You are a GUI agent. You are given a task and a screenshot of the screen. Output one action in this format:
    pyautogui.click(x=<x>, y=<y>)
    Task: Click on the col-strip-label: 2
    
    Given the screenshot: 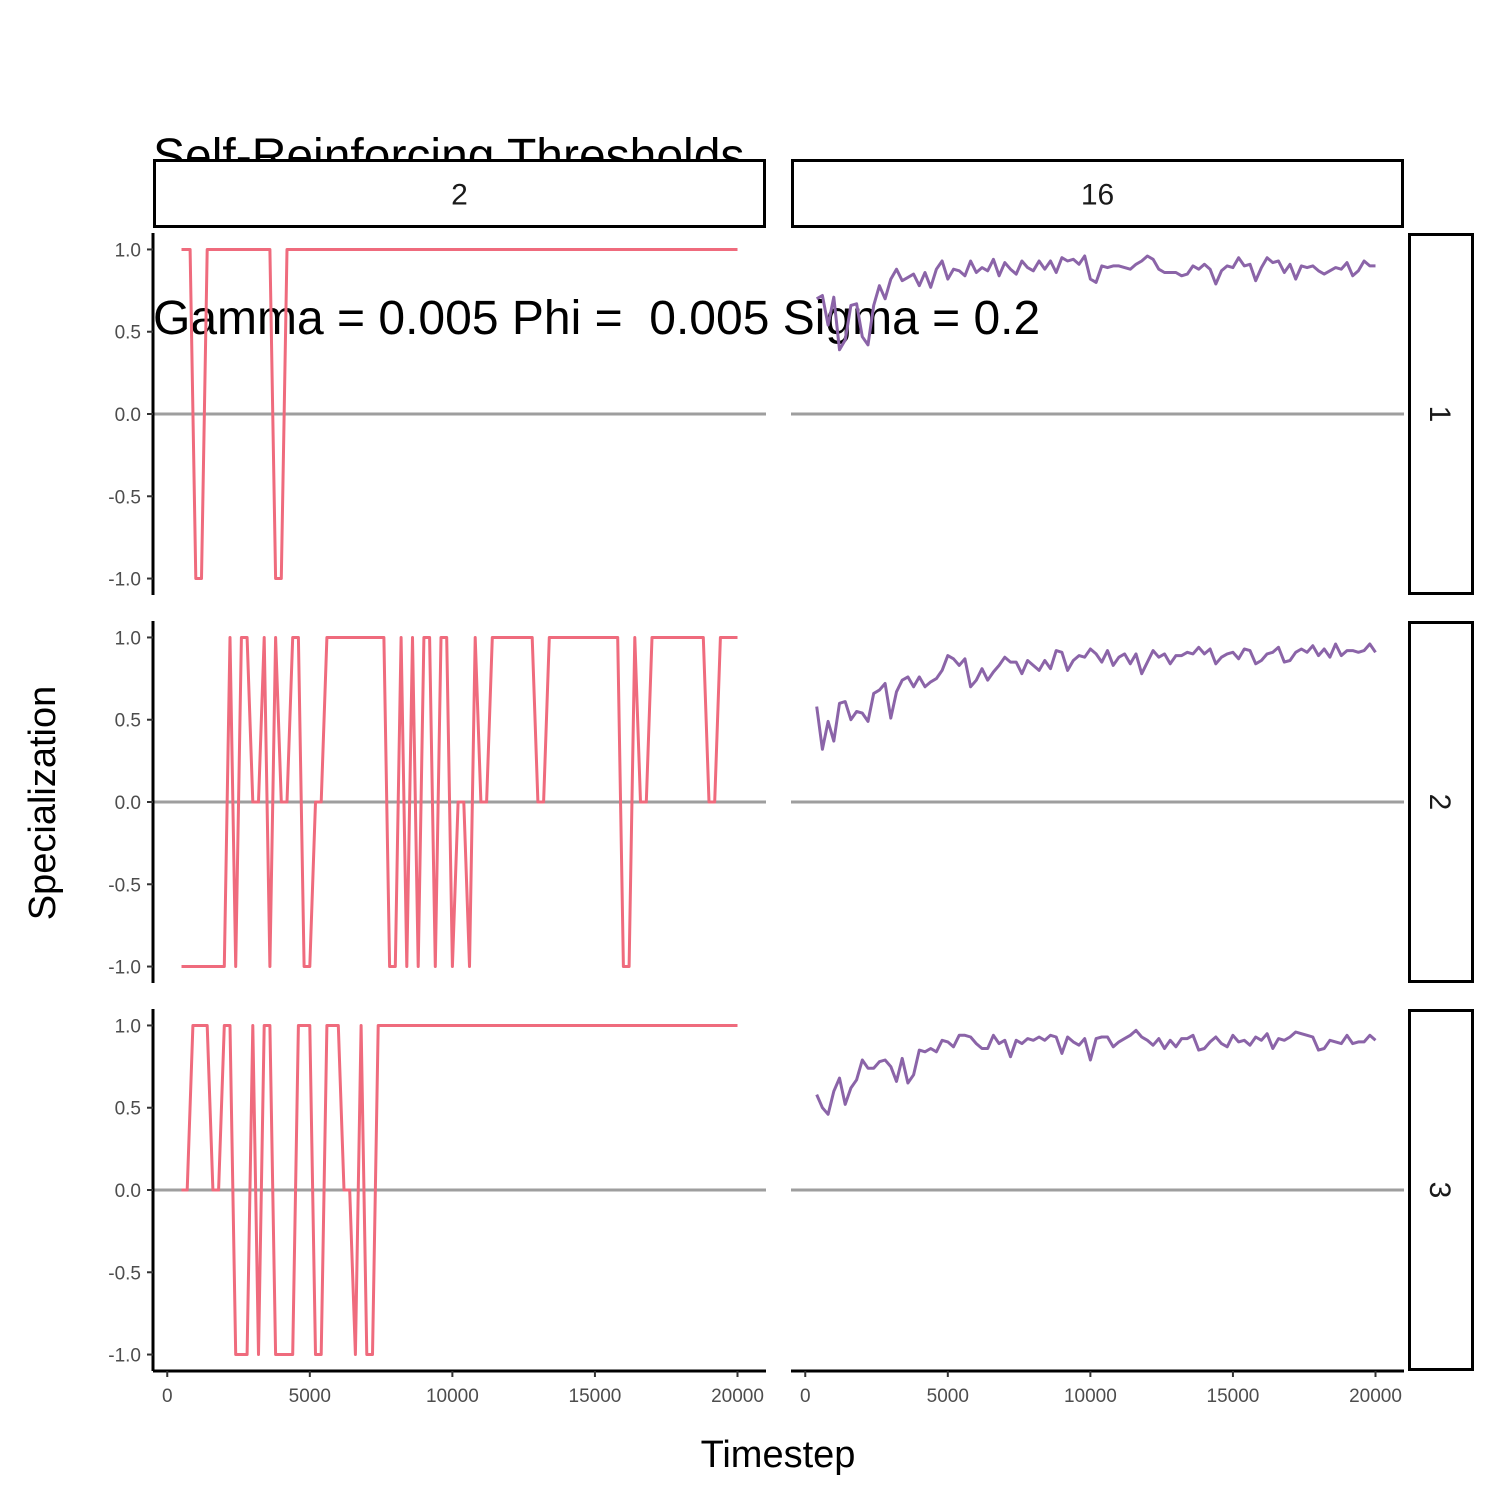 What is the action you would take?
    pyautogui.click(x=459, y=195)
    